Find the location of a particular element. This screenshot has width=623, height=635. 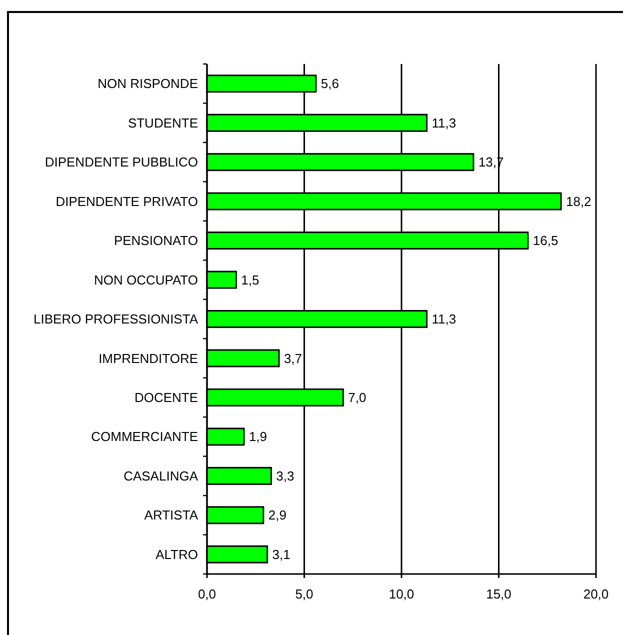

data-label: 1,9 is located at coordinates (258, 436).